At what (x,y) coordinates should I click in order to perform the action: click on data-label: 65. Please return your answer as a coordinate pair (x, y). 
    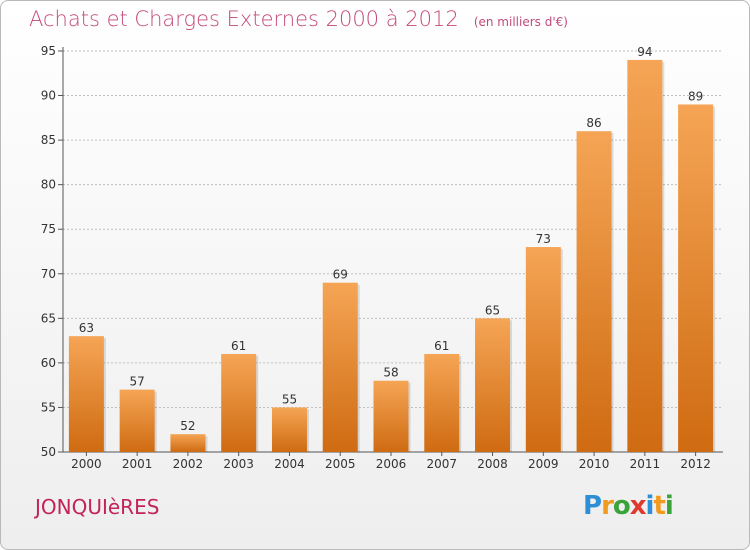
    Looking at the image, I should click on (492, 310).